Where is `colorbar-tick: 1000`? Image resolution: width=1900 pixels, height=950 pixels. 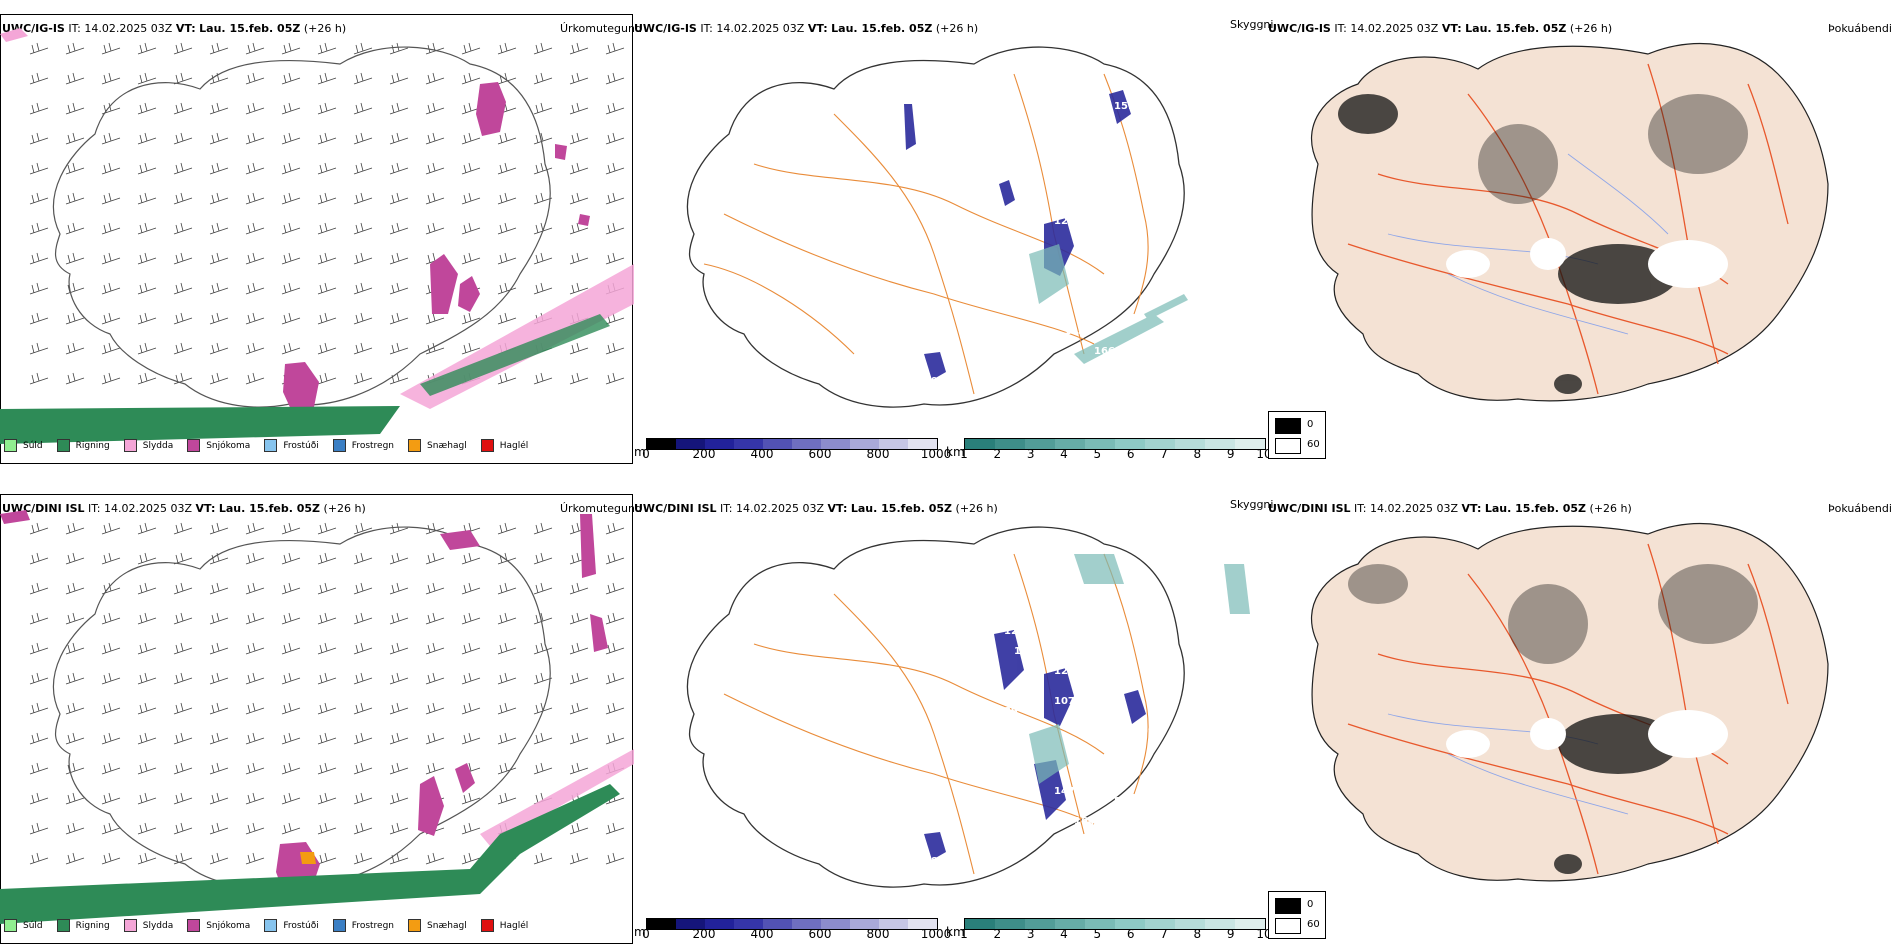 colorbar-tick: 1000 is located at coordinates (936, 934).